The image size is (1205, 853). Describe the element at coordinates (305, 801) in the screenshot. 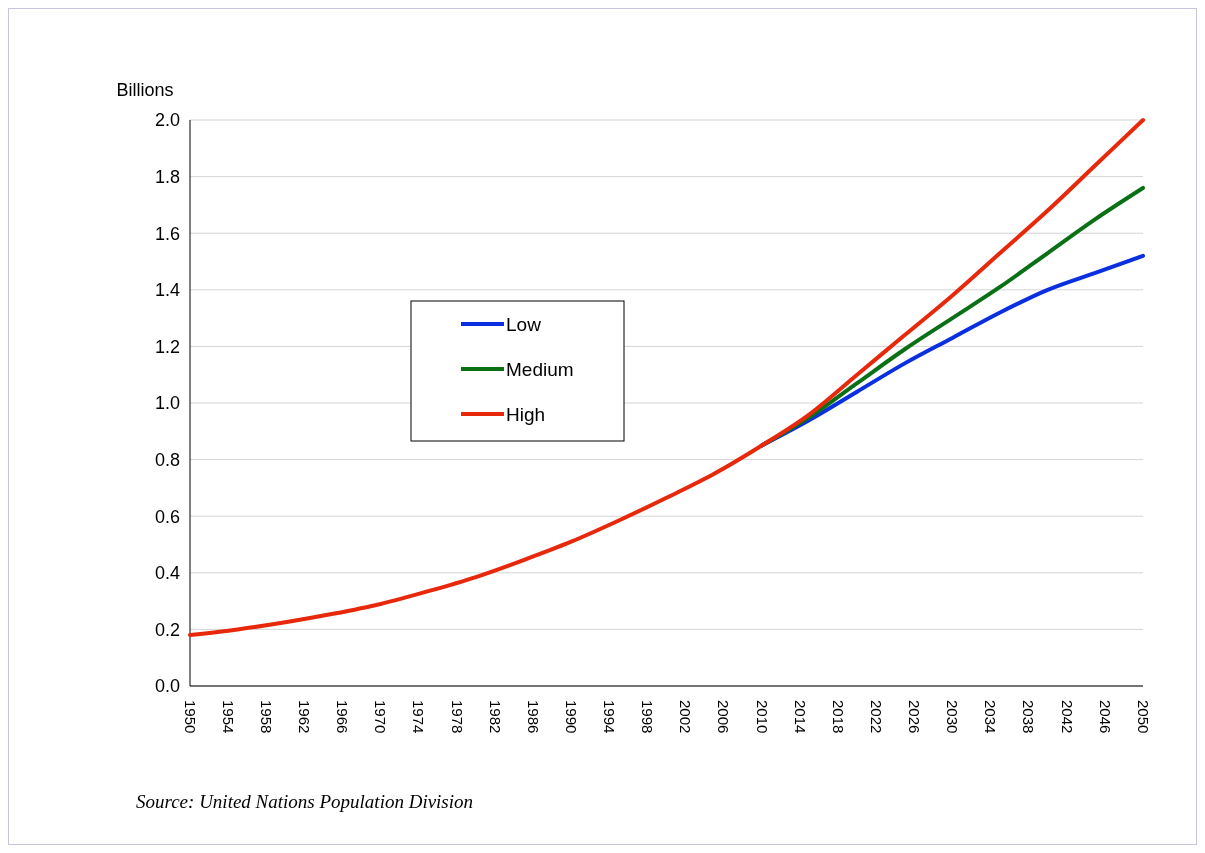

I see `source-note: Source: United Nations Population Division` at that location.